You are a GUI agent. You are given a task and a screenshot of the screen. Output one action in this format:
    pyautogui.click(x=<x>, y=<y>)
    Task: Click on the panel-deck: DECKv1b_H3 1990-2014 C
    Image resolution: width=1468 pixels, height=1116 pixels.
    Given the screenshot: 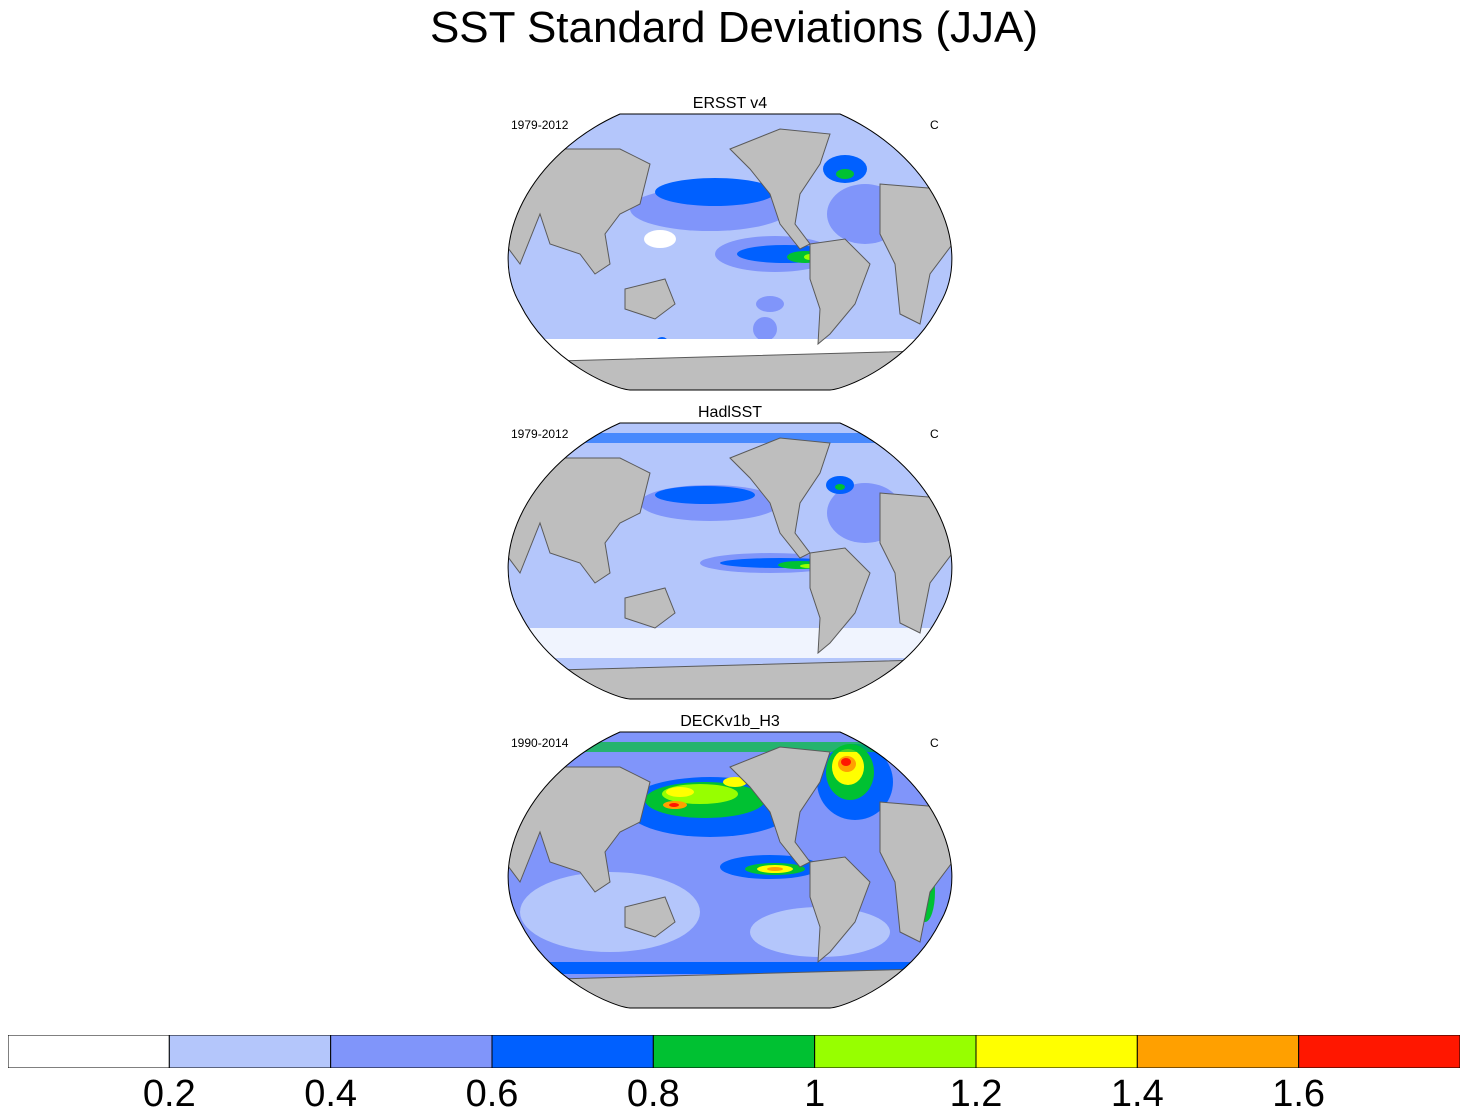 What is the action you would take?
    pyautogui.click(x=730, y=862)
    